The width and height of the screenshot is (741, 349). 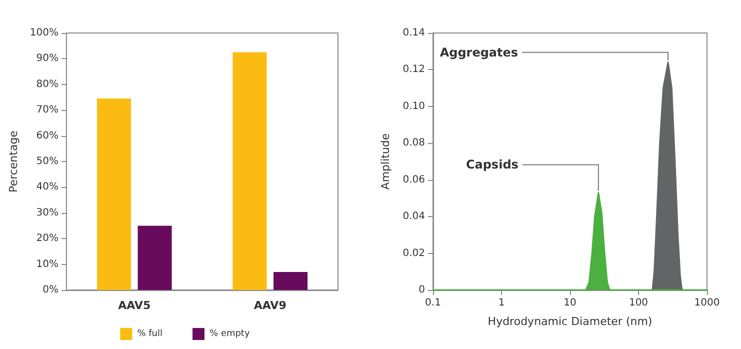 What do you see at coordinates (385, 161) in the screenshot?
I see `y-axis-title: Amplitude` at bounding box center [385, 161].